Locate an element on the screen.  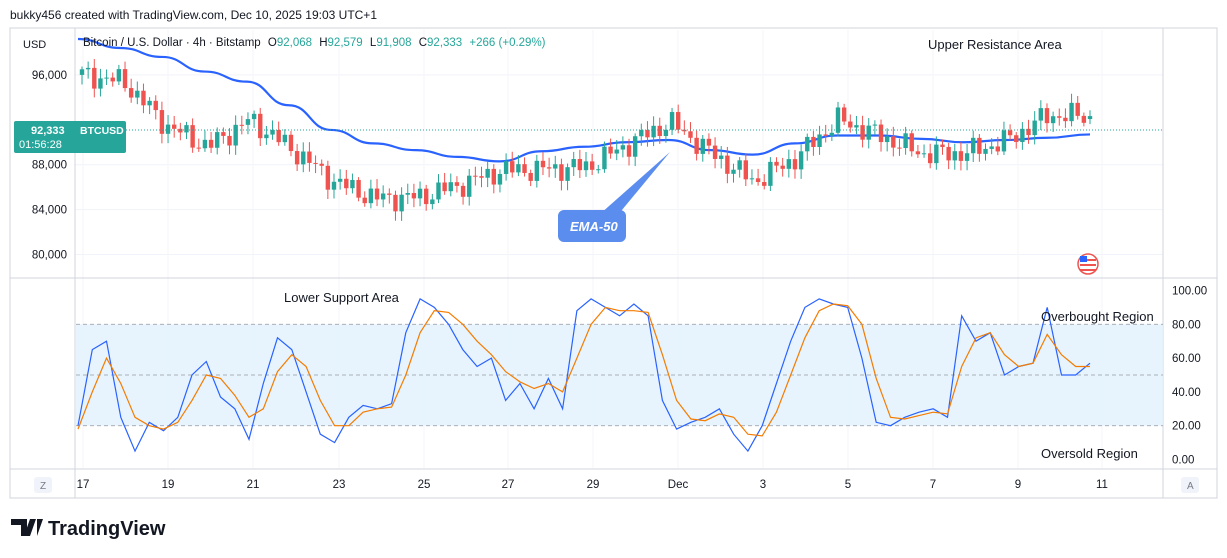
x-tick-label: 27 is located at coordinates (508, 485).